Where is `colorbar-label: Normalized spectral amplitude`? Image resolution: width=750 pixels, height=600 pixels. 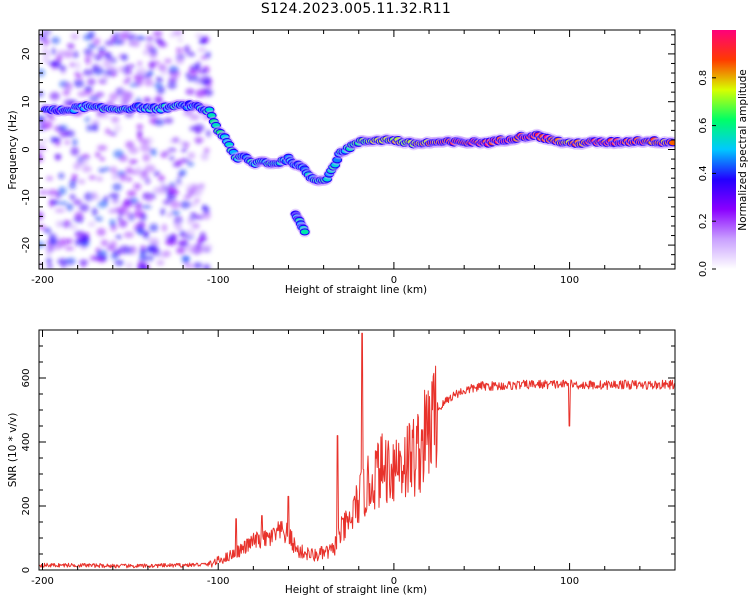
colorbar-label: Normalized spectral amplitude is located at coordinates (743, 149).